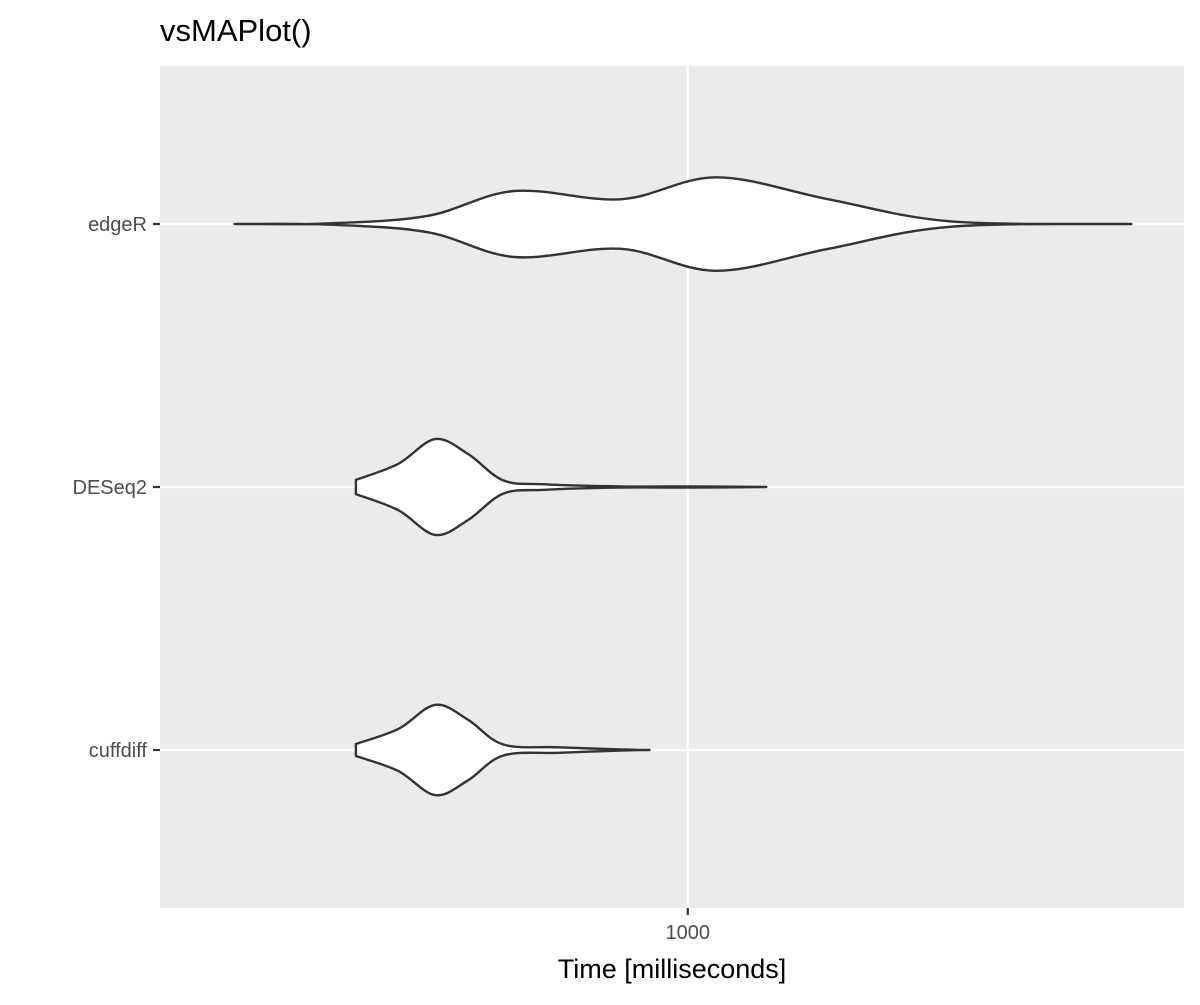  What do you see at coordinates (236, 30) in the screenshot?
I see `chart-title: vsMAPlot()` at bounding box center [236, 30].